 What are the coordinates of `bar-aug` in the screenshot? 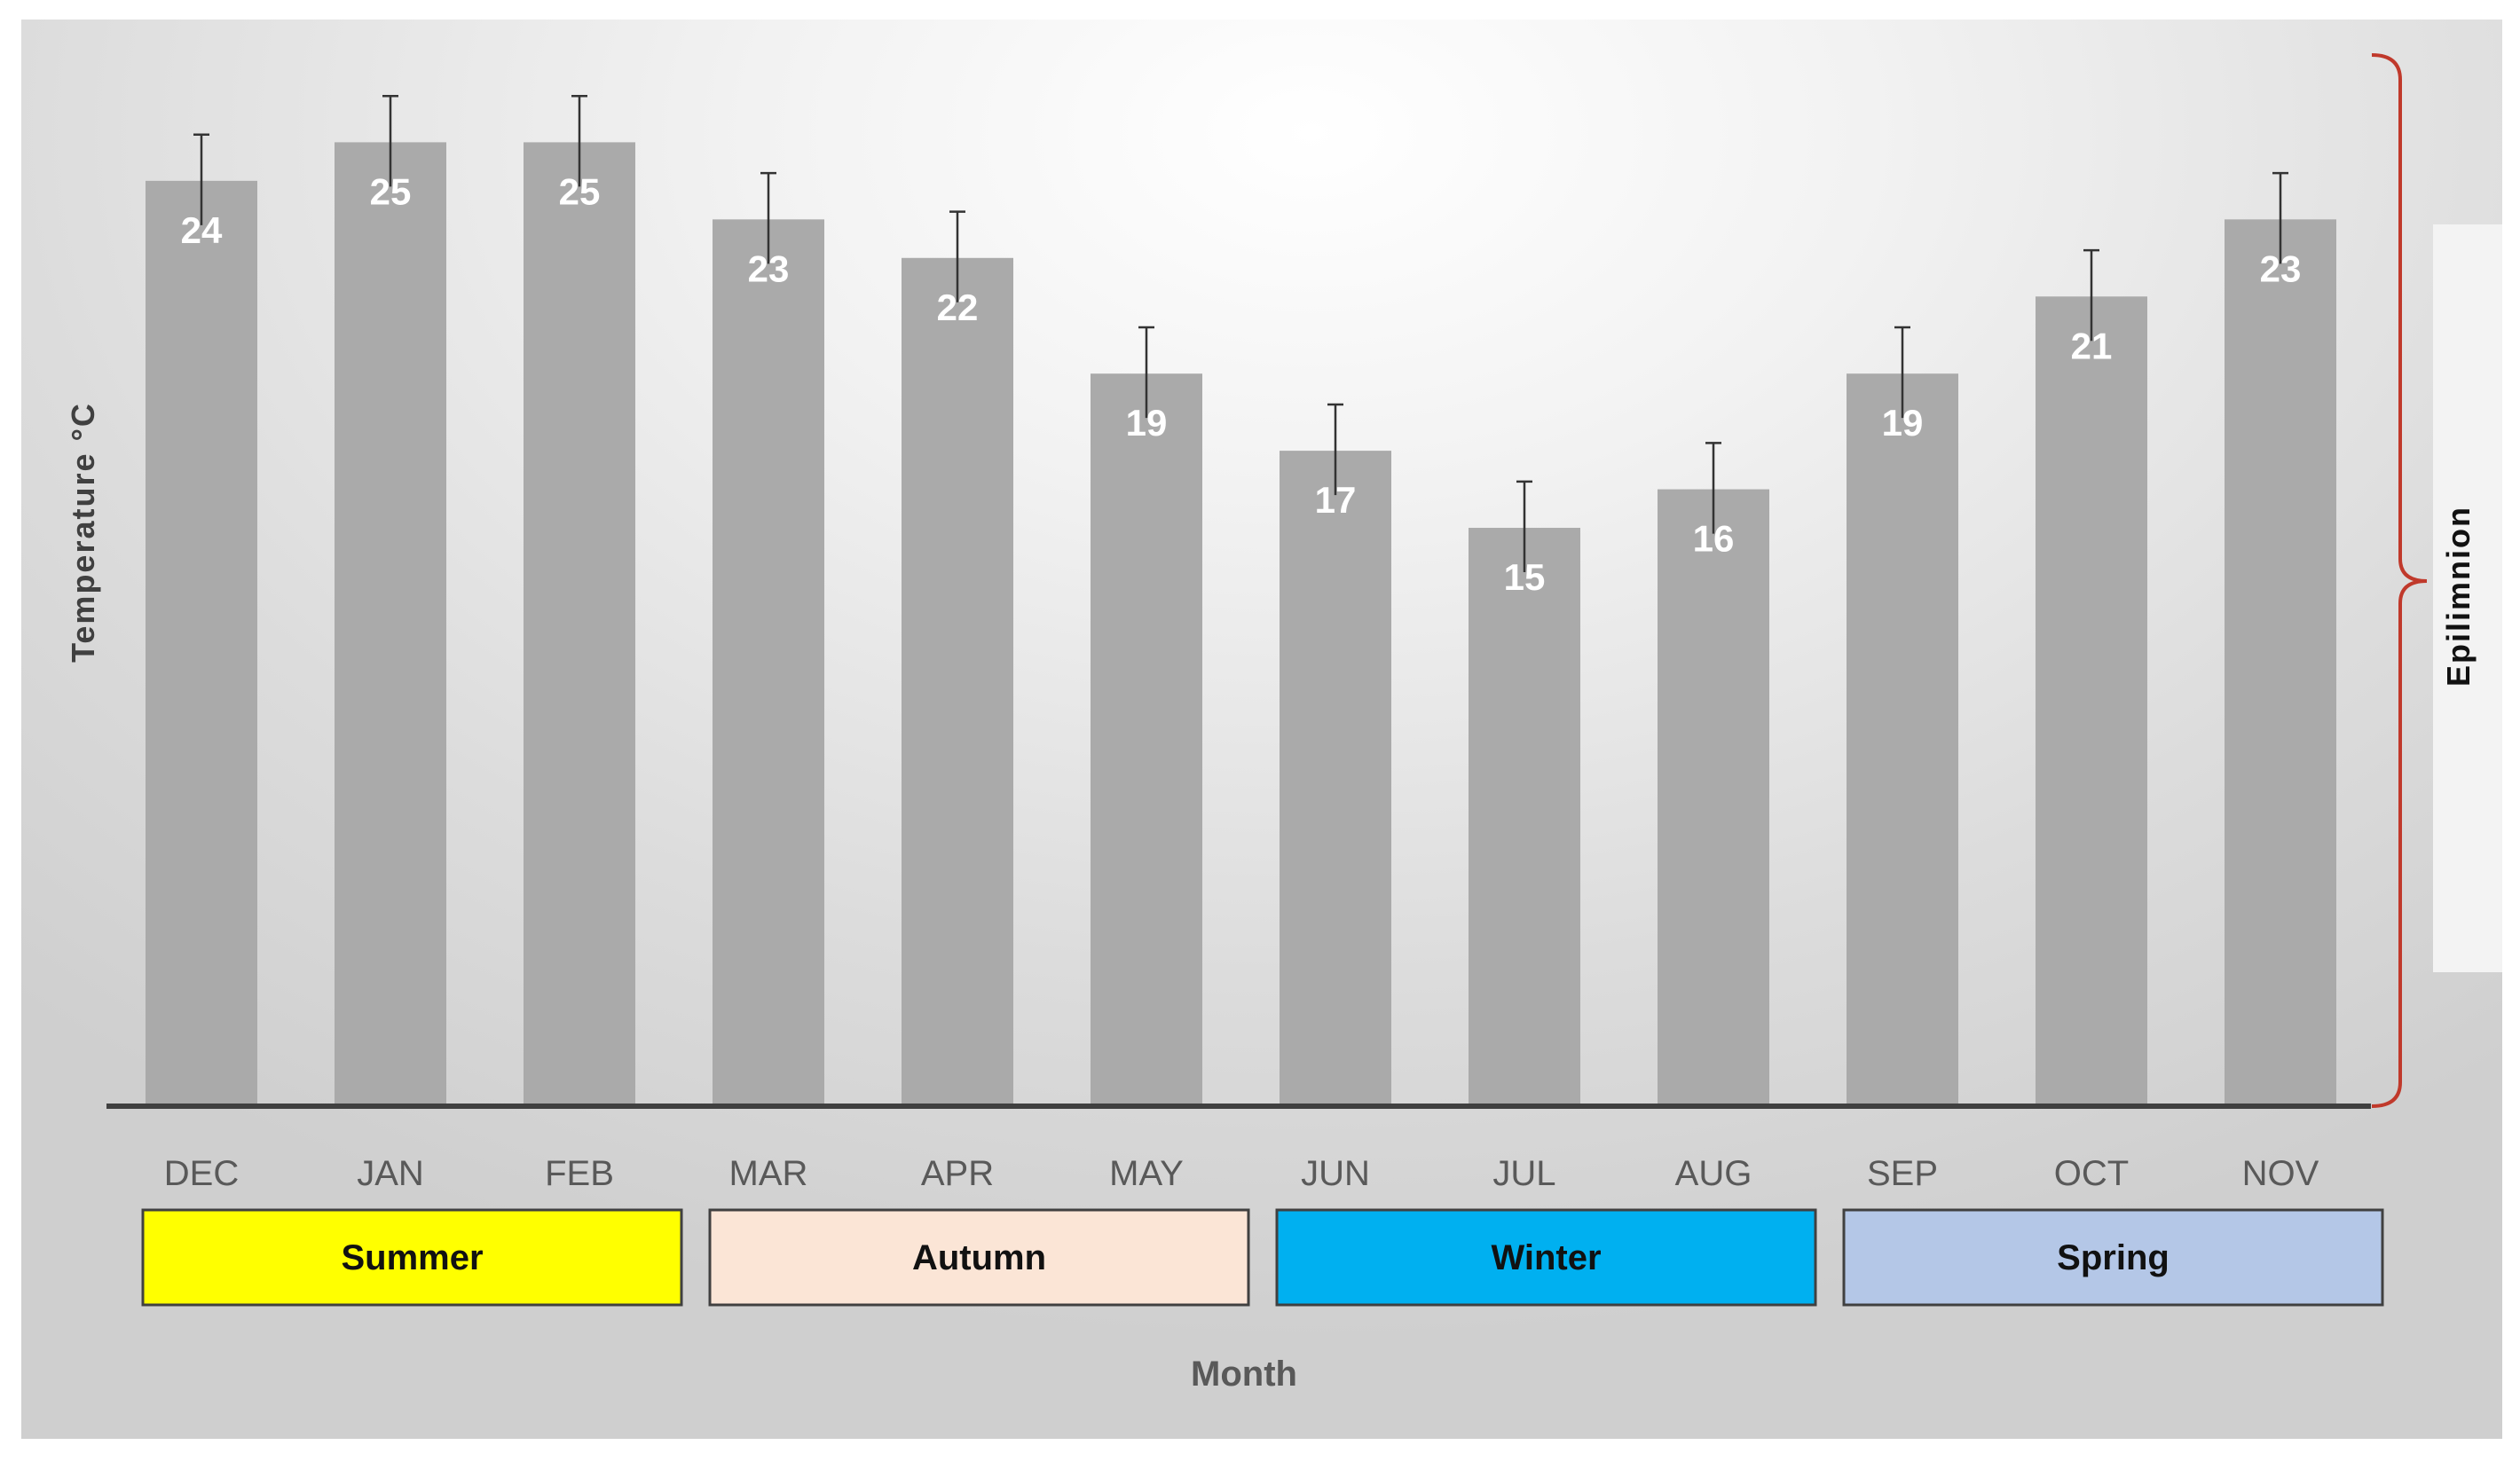 It's located at (1714, 797).